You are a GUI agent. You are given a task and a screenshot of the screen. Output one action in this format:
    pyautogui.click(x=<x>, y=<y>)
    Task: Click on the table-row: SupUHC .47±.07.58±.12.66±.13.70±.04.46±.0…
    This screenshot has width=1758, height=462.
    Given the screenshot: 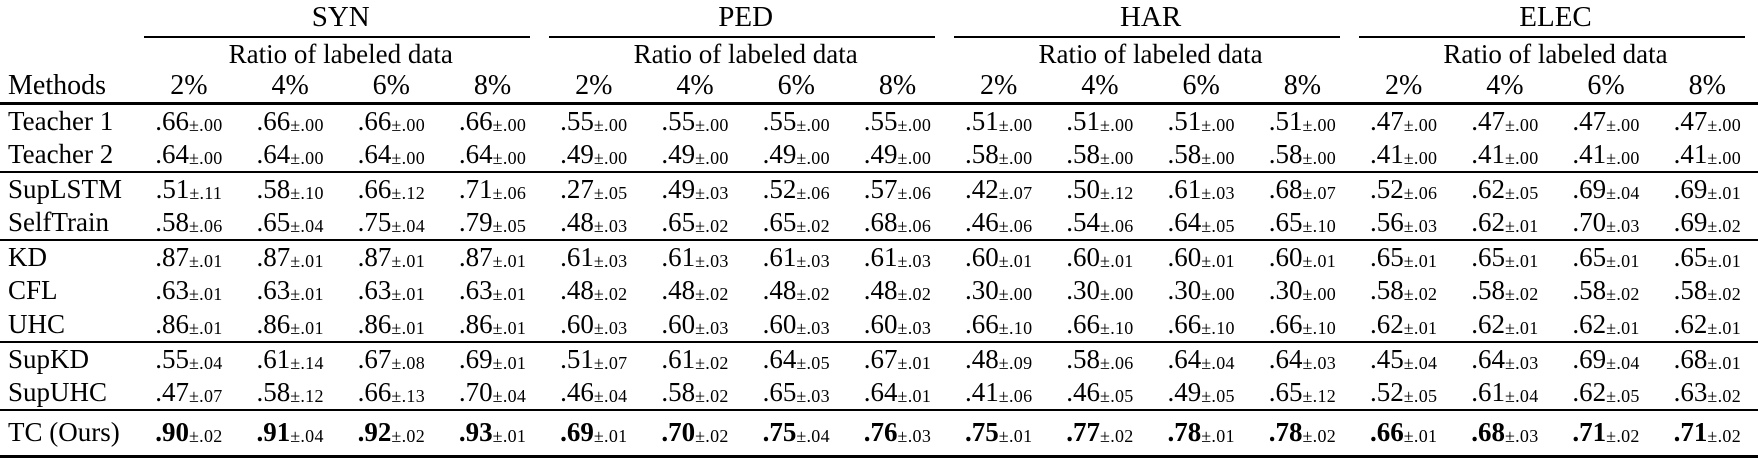 What is the action you would take?
    pyautogui.click(x=879, y=393)
    